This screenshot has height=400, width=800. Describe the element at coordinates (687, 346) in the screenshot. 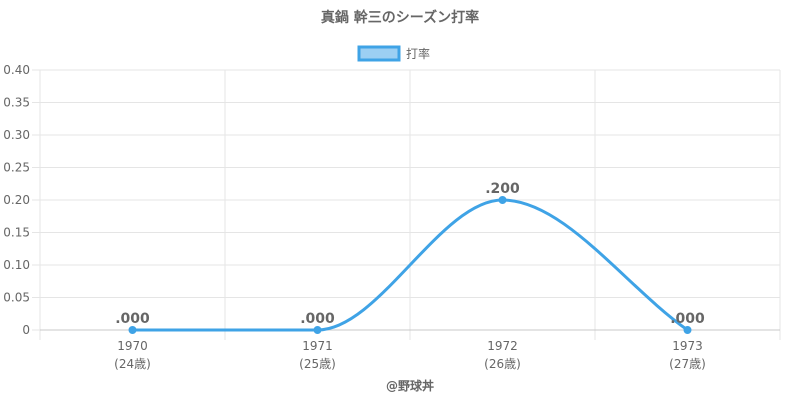

I see `x-tick-label: 1973` at that location.